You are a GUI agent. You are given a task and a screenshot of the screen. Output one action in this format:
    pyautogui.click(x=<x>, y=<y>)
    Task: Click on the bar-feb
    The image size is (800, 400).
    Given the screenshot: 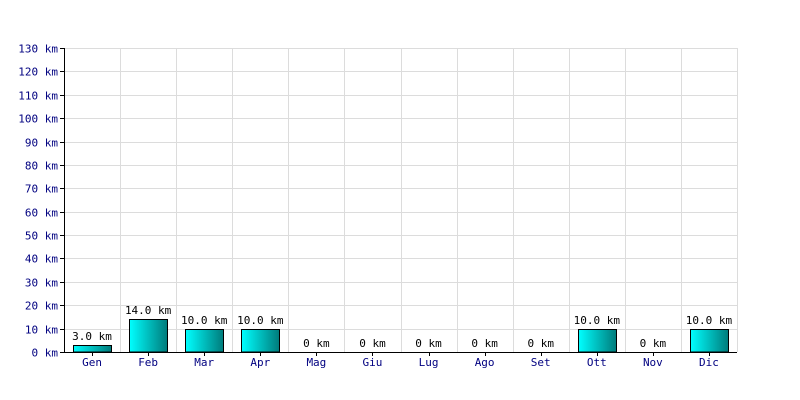 What is the action you would take?
    pyautogui.click(x=148, y=336)
    